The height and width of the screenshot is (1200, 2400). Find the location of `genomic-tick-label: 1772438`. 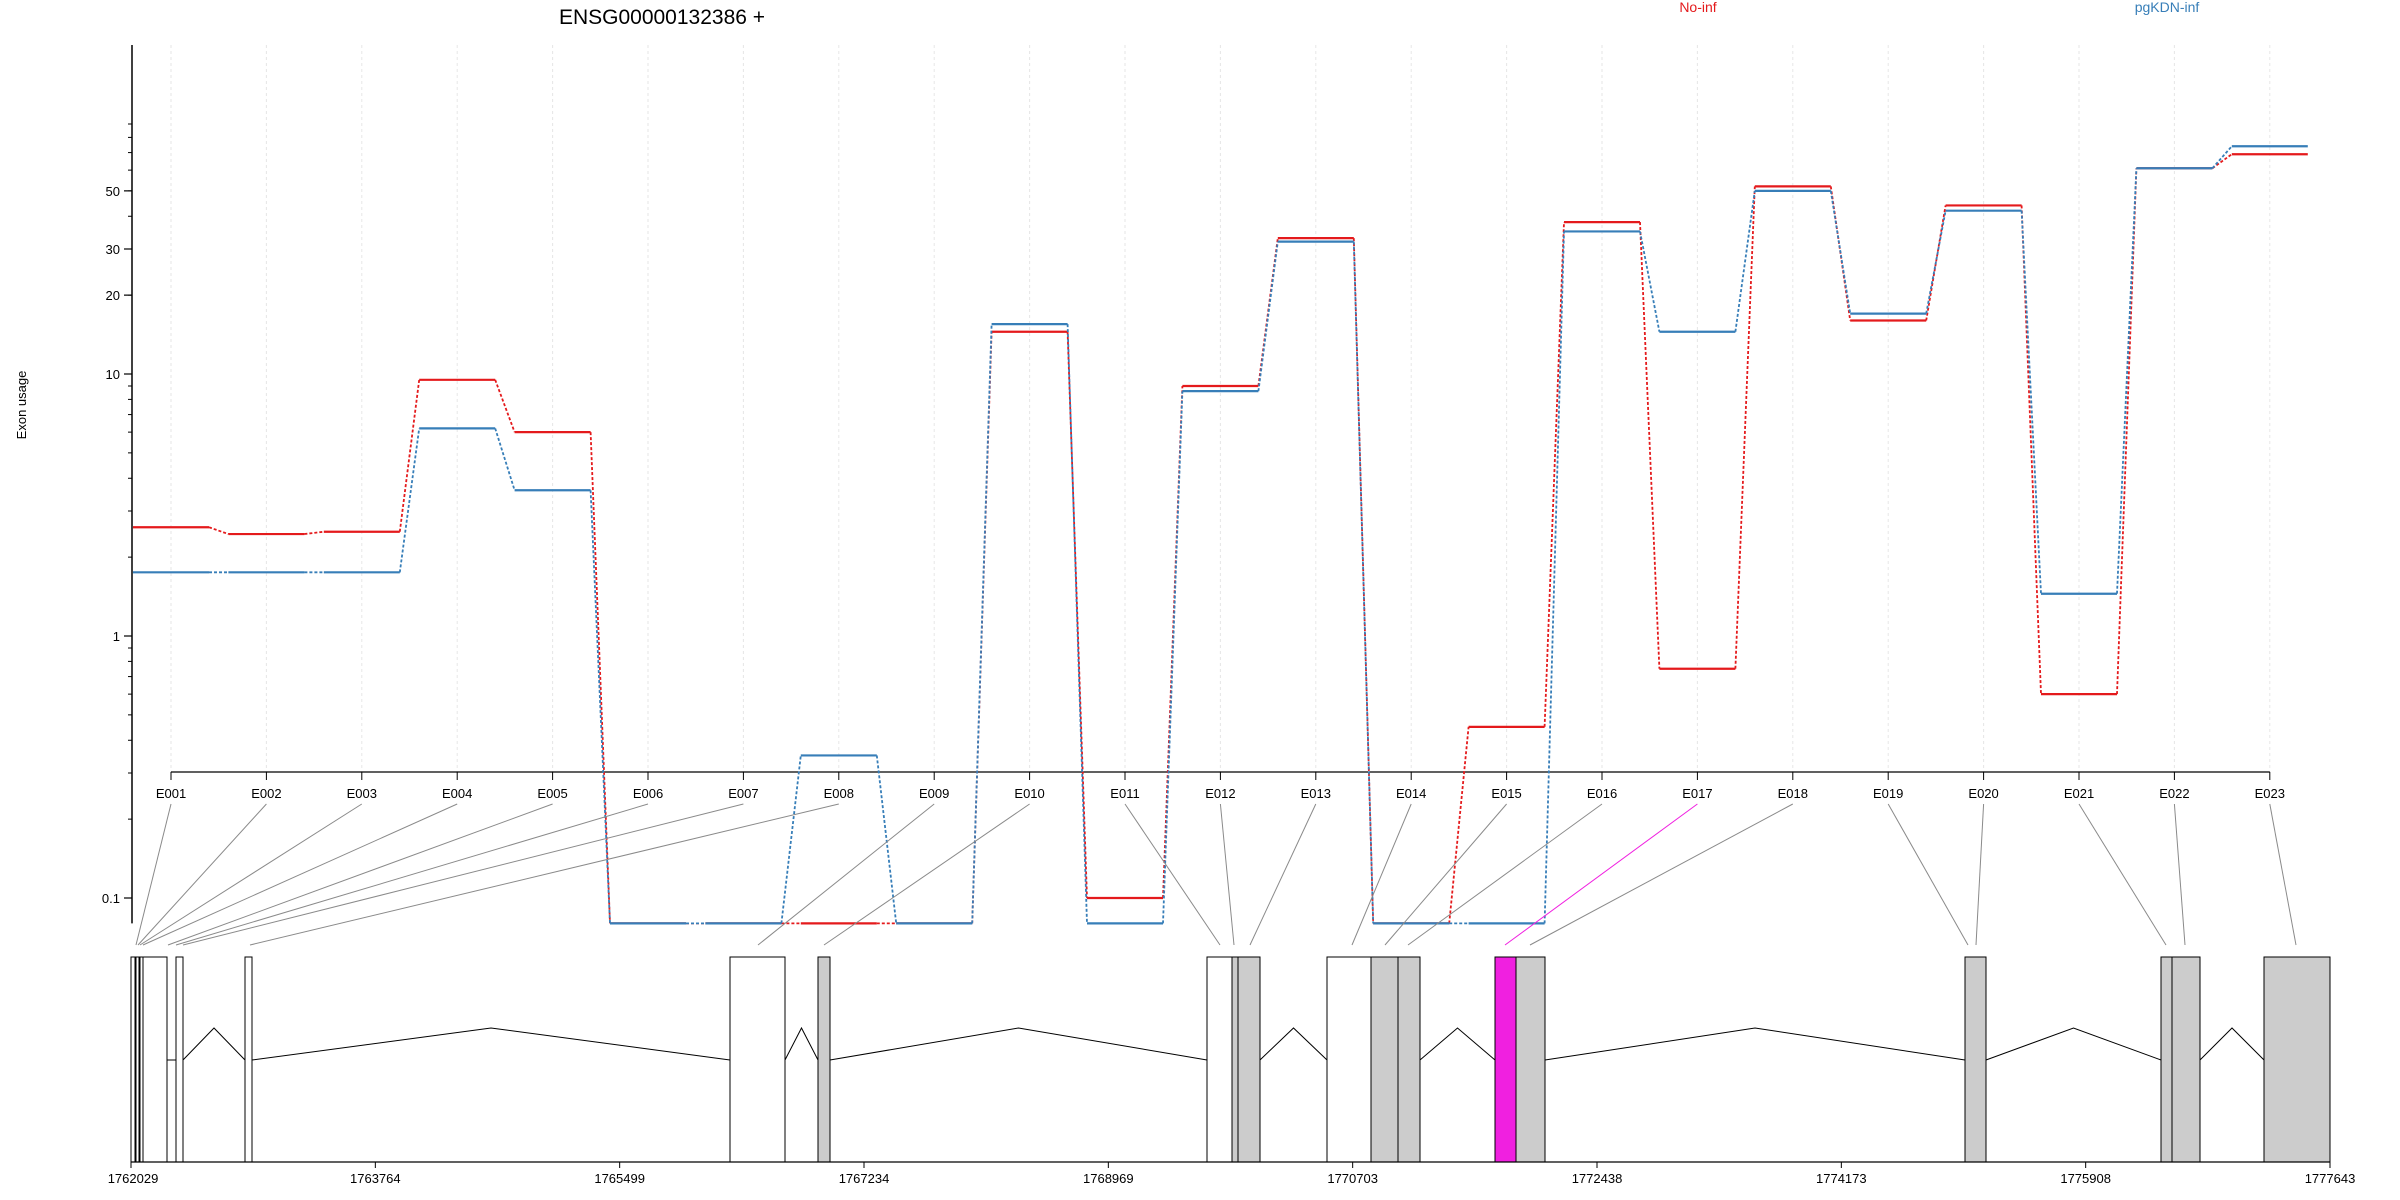

genomic-tick-label: 1772438 is located at coordinates (1597, 1178).